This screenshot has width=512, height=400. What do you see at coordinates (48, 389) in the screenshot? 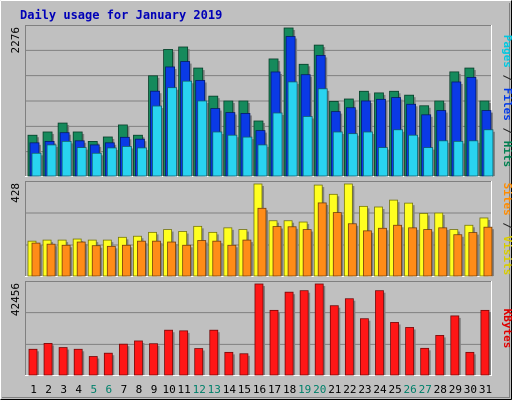
I see `x-tick-label-day-2: 2` at bounding box center [48, 389].